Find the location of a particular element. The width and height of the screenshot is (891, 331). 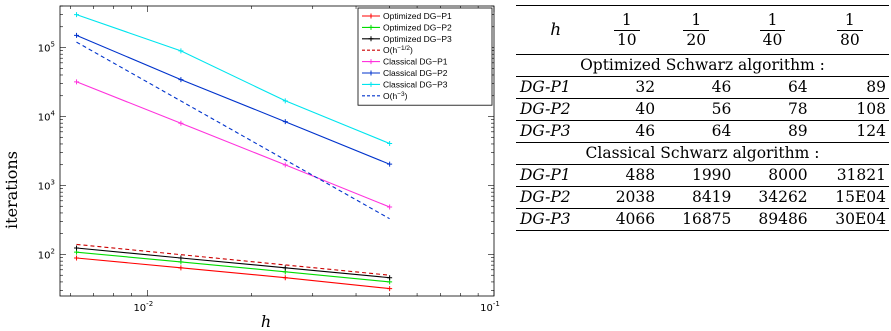

table-cell: 31821 is located at coordinates (849, 175).